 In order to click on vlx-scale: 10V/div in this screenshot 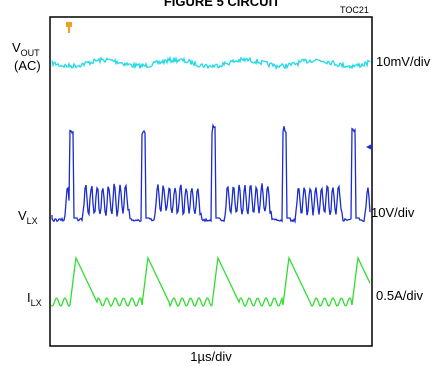, I will do `click(393, 212)`.